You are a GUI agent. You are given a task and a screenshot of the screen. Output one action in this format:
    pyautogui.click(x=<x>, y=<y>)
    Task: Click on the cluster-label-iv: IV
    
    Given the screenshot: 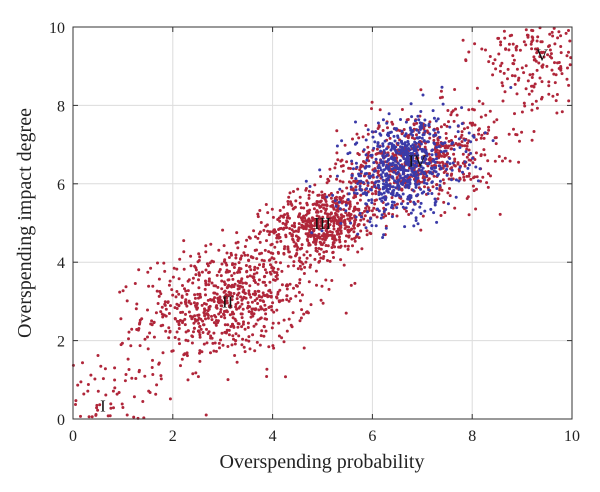 What is the action you would take?
    pyautogui.click(x=417, y=160)
    